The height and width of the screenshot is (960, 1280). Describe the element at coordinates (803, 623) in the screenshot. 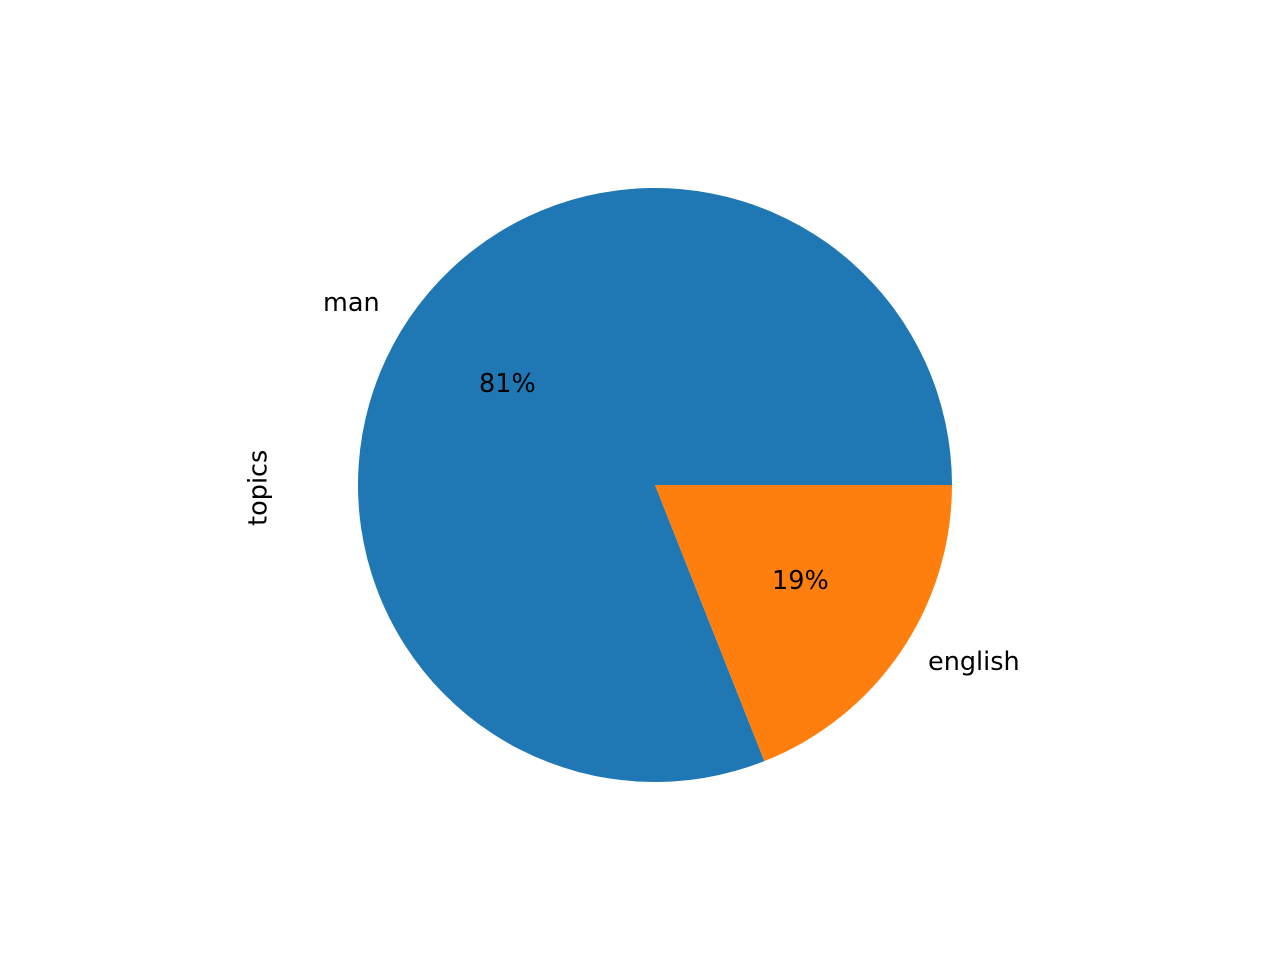

I see `pie-slice-english` at that location.